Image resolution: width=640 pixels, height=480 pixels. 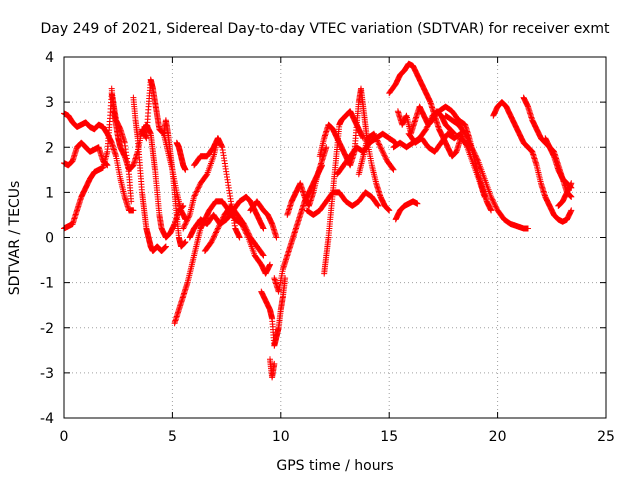 I want to click on x-tick-label: 5, so click(x=172, y=437).